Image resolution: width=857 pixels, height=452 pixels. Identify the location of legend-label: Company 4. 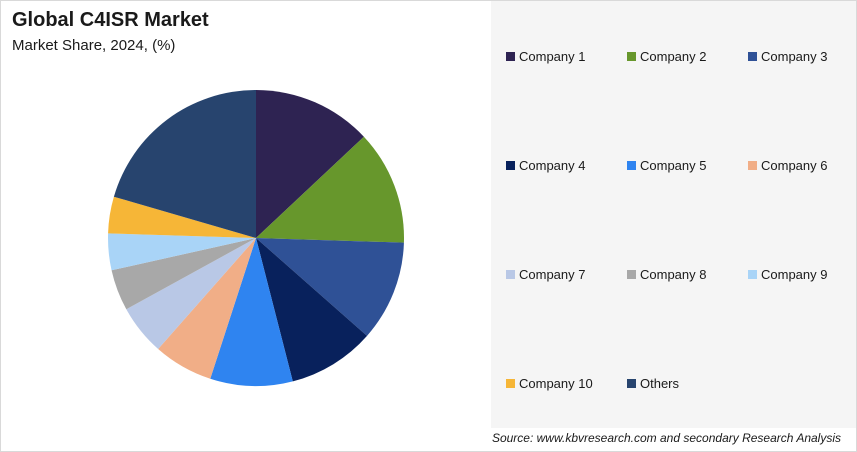
(552, 165).